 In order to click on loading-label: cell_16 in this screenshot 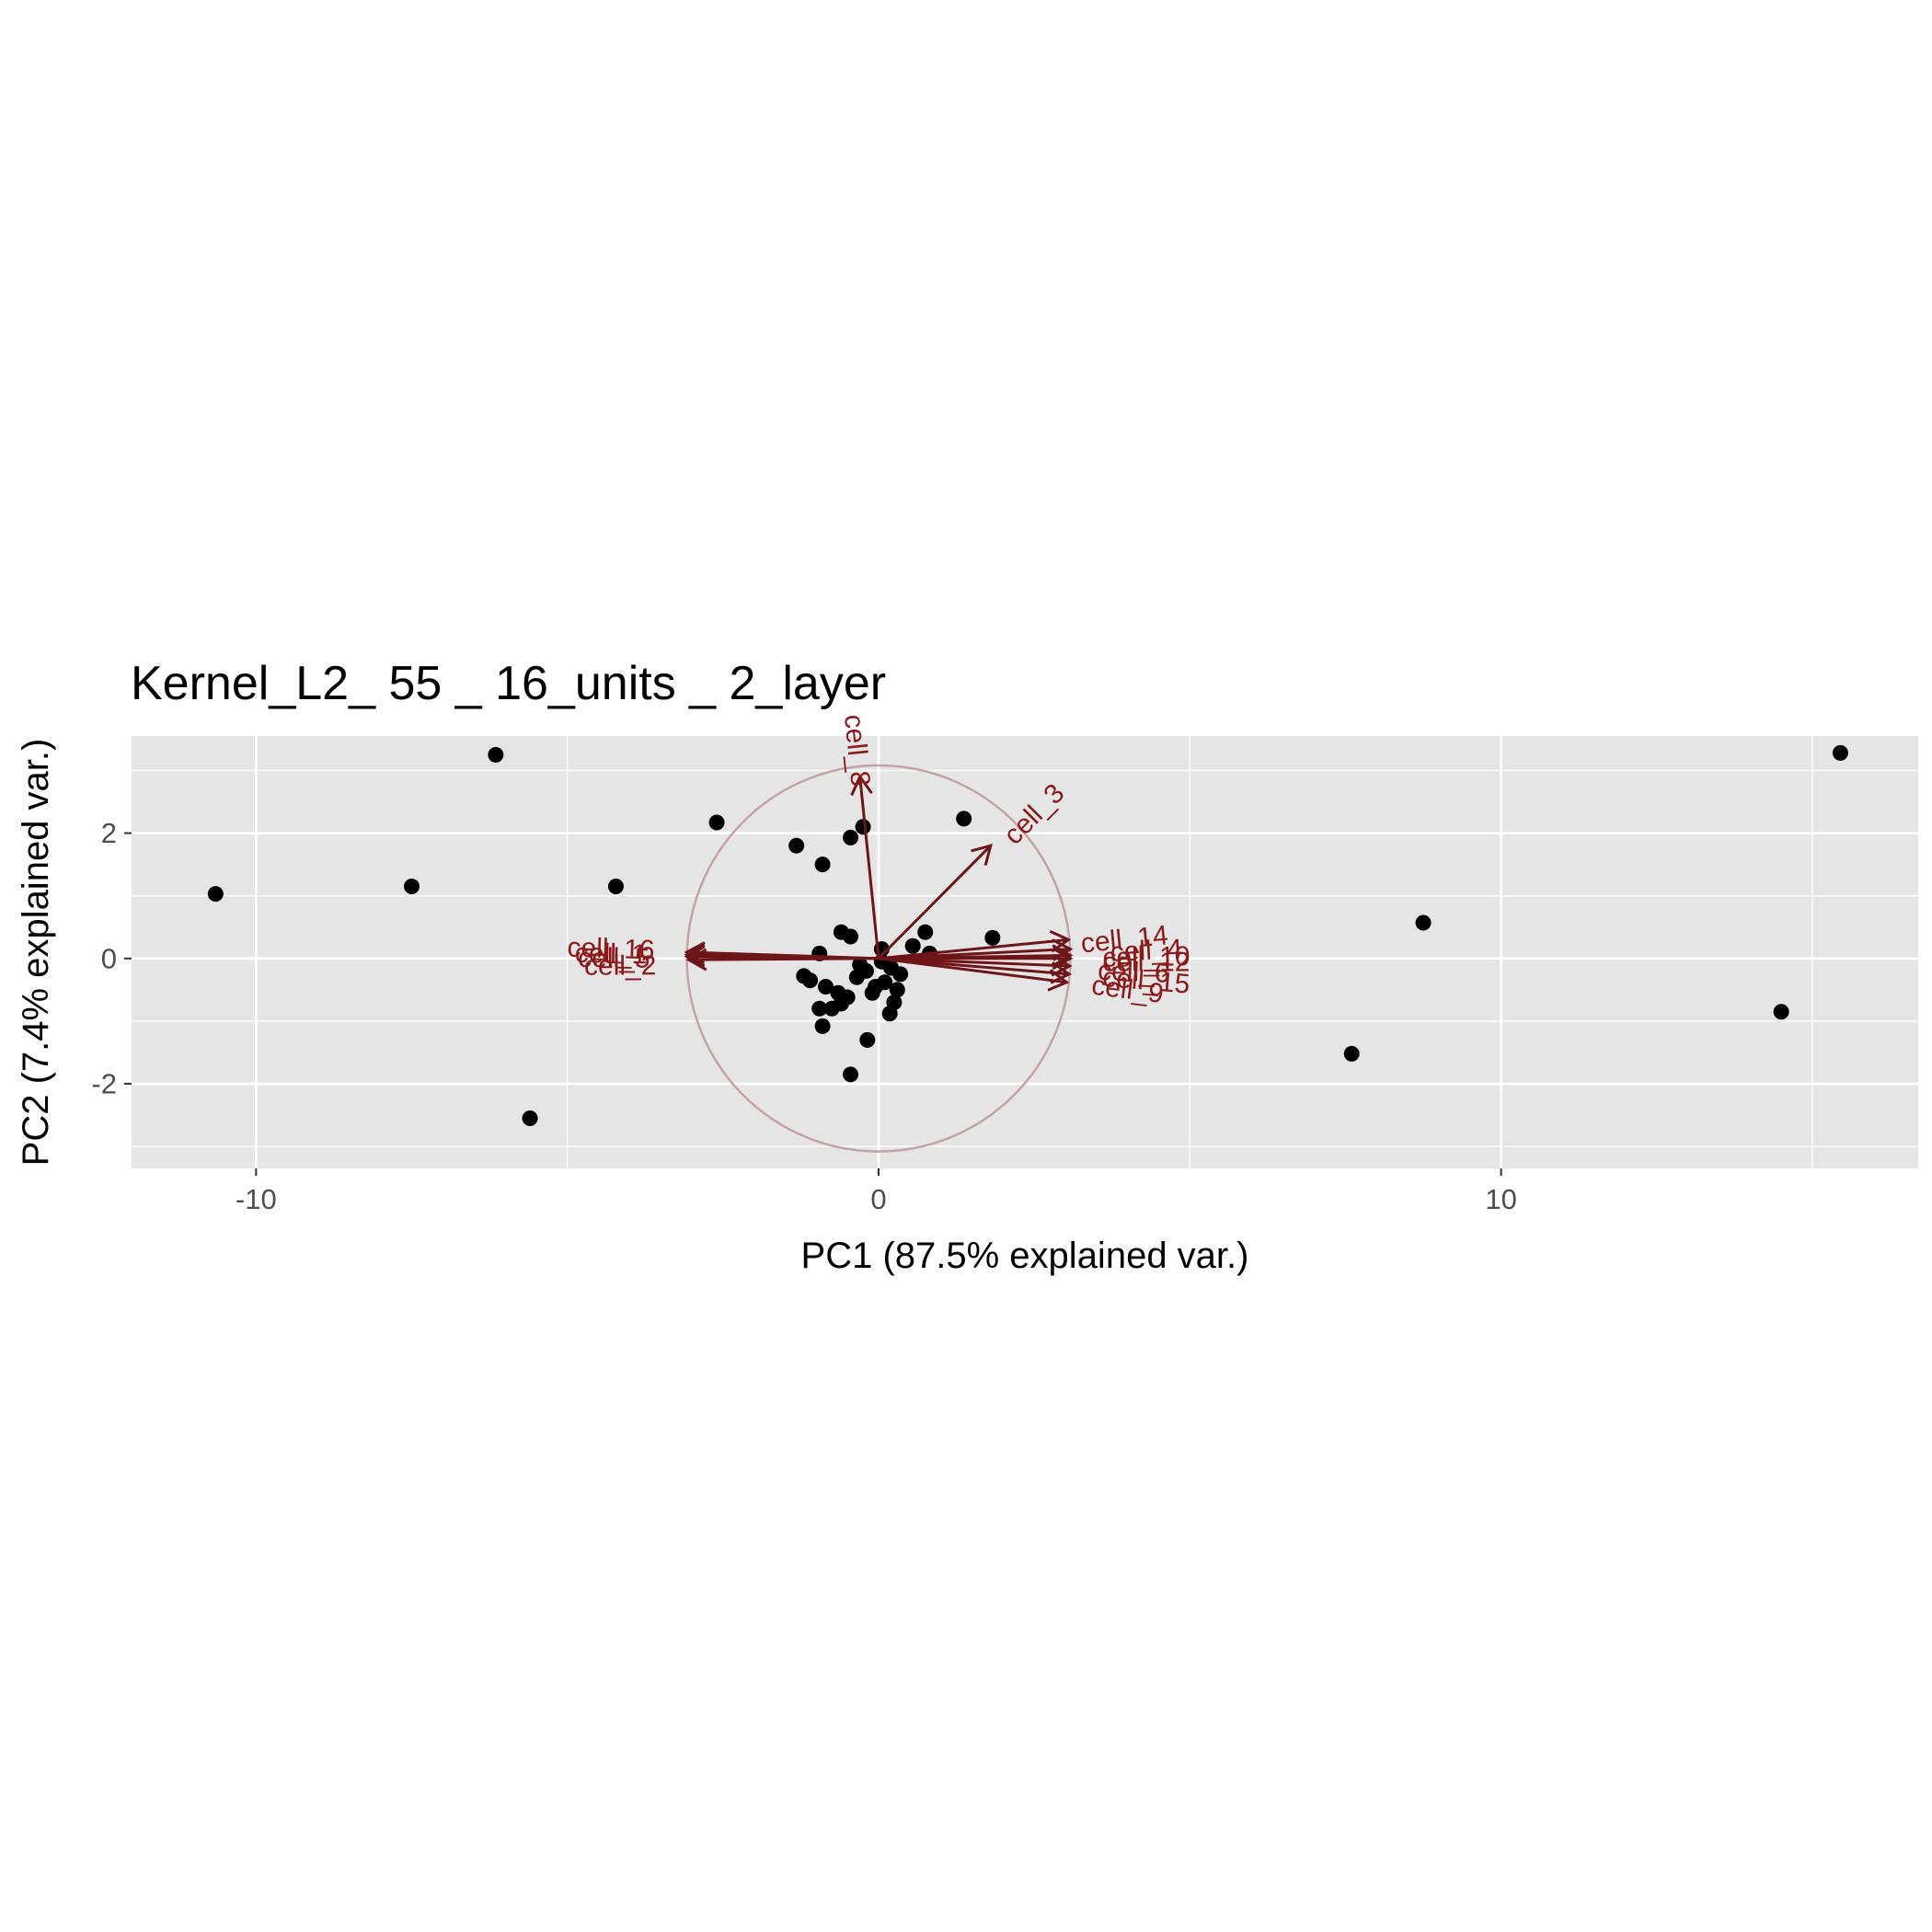, I will do `click(611, 949)`.